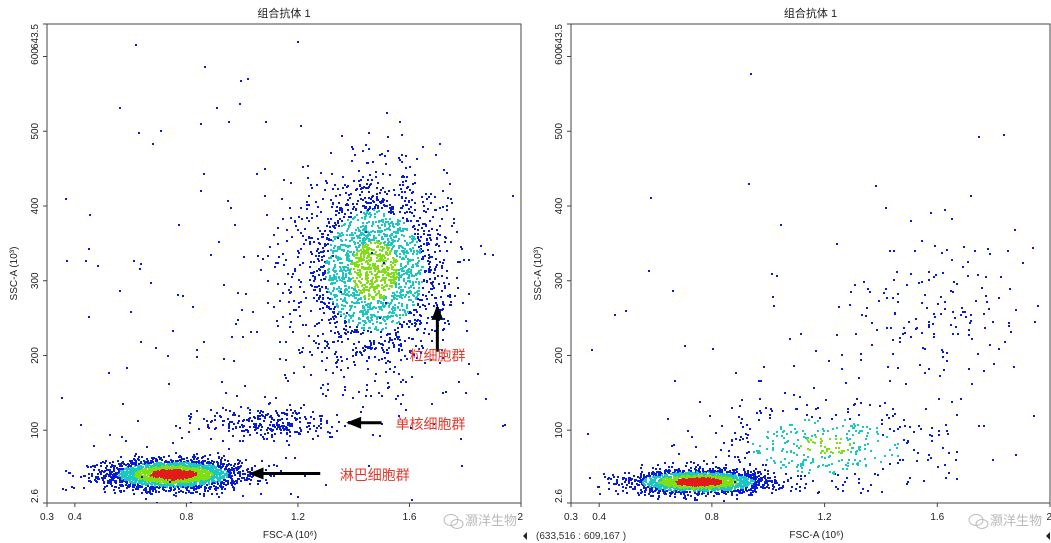 This screenshot has width=1051, height=543. I want to click on y-tick-label: 643.5, so click(35, 36).